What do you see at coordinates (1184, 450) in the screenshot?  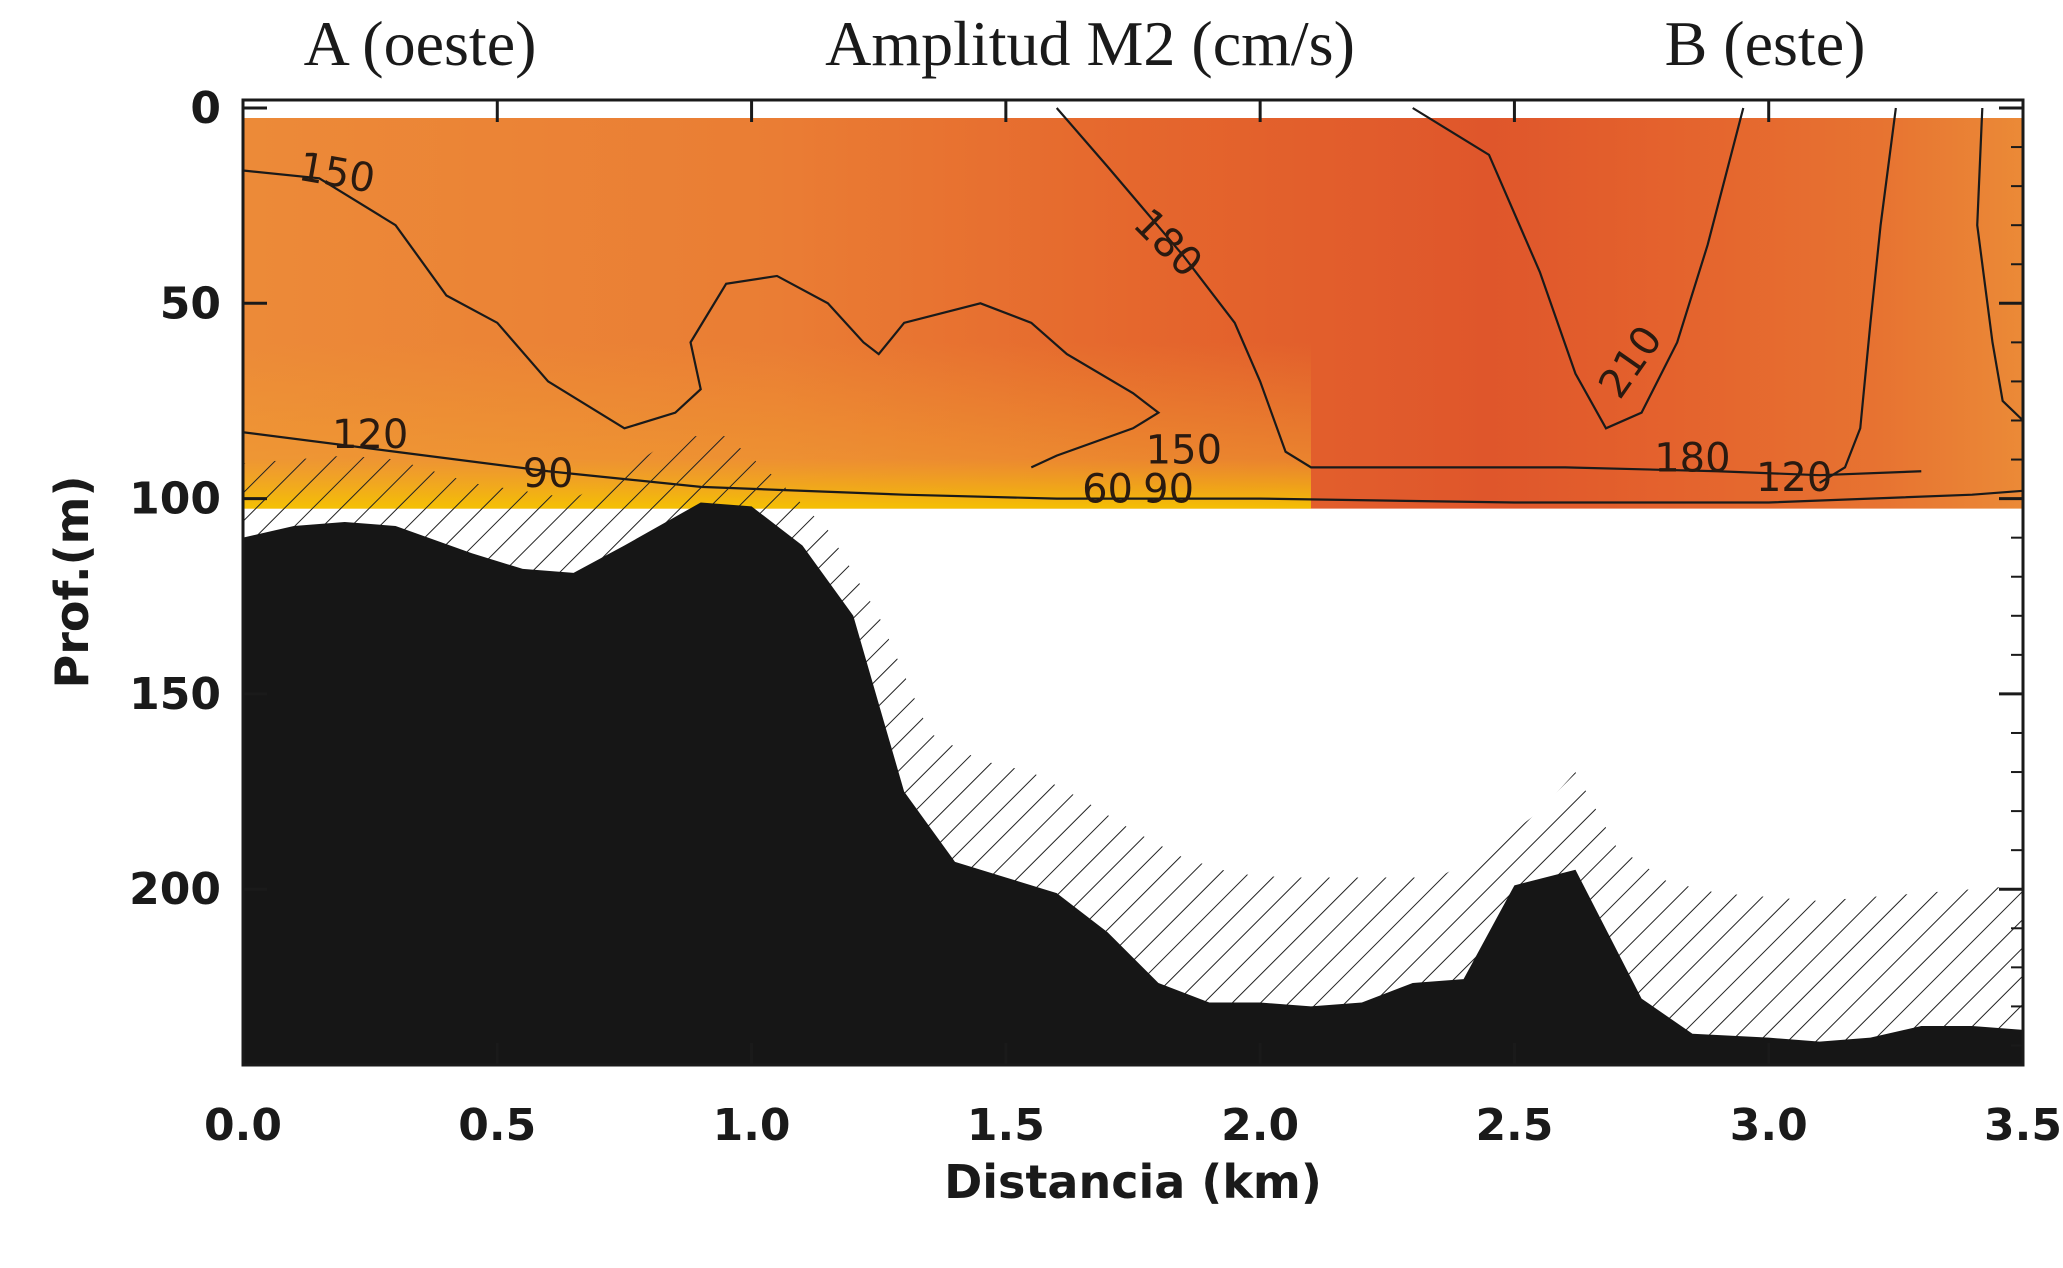 I see `contour-label: 150` at bounding box center [1184, 450].